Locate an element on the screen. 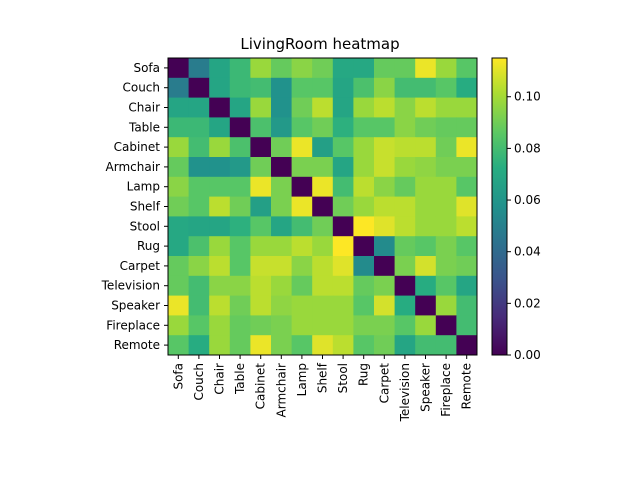 The height and width of the screenshot is (480, 640). colorbar-tick-label: 0.02 is located at coordinates (527, 303).